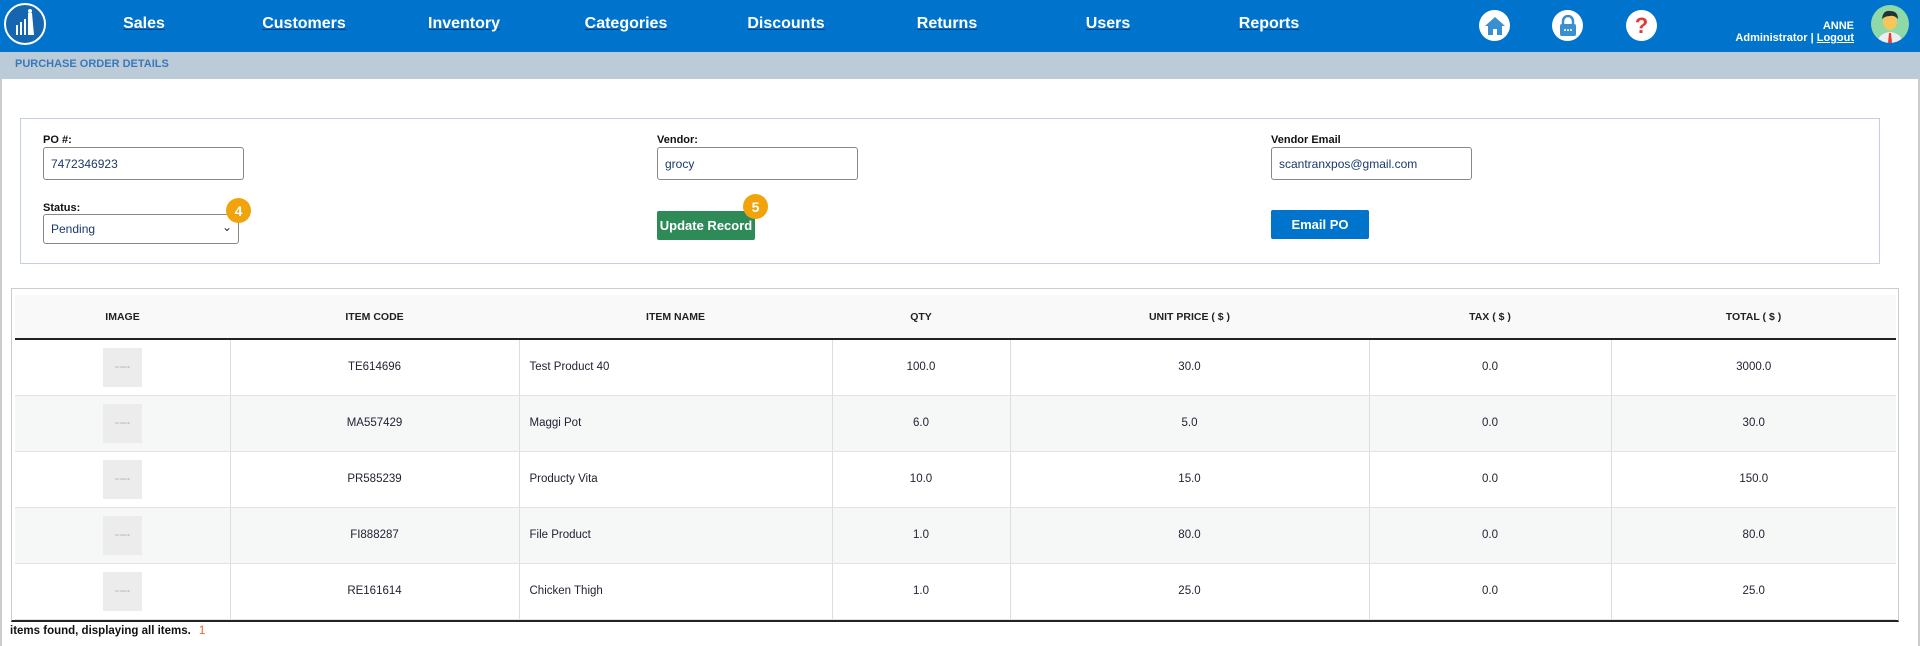 The height and width of the screenshot is (646, 1920). What do you see at coordinates (676, 479) in the screenshot?
I see `cell-item-name: Producty Vita` at bounding box center [676, 479].